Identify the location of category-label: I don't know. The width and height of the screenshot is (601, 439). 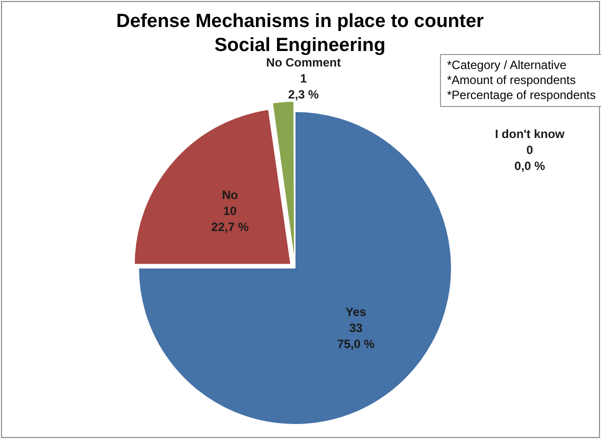
(529, 133).